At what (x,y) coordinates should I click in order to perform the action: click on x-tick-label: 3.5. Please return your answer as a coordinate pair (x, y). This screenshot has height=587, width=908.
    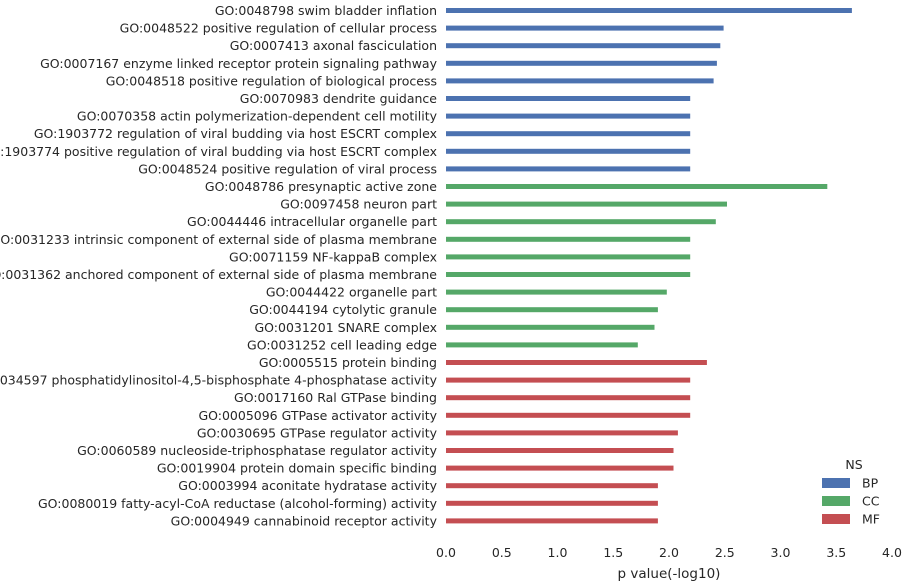
    Looking at the image, I should click on (836, 552).